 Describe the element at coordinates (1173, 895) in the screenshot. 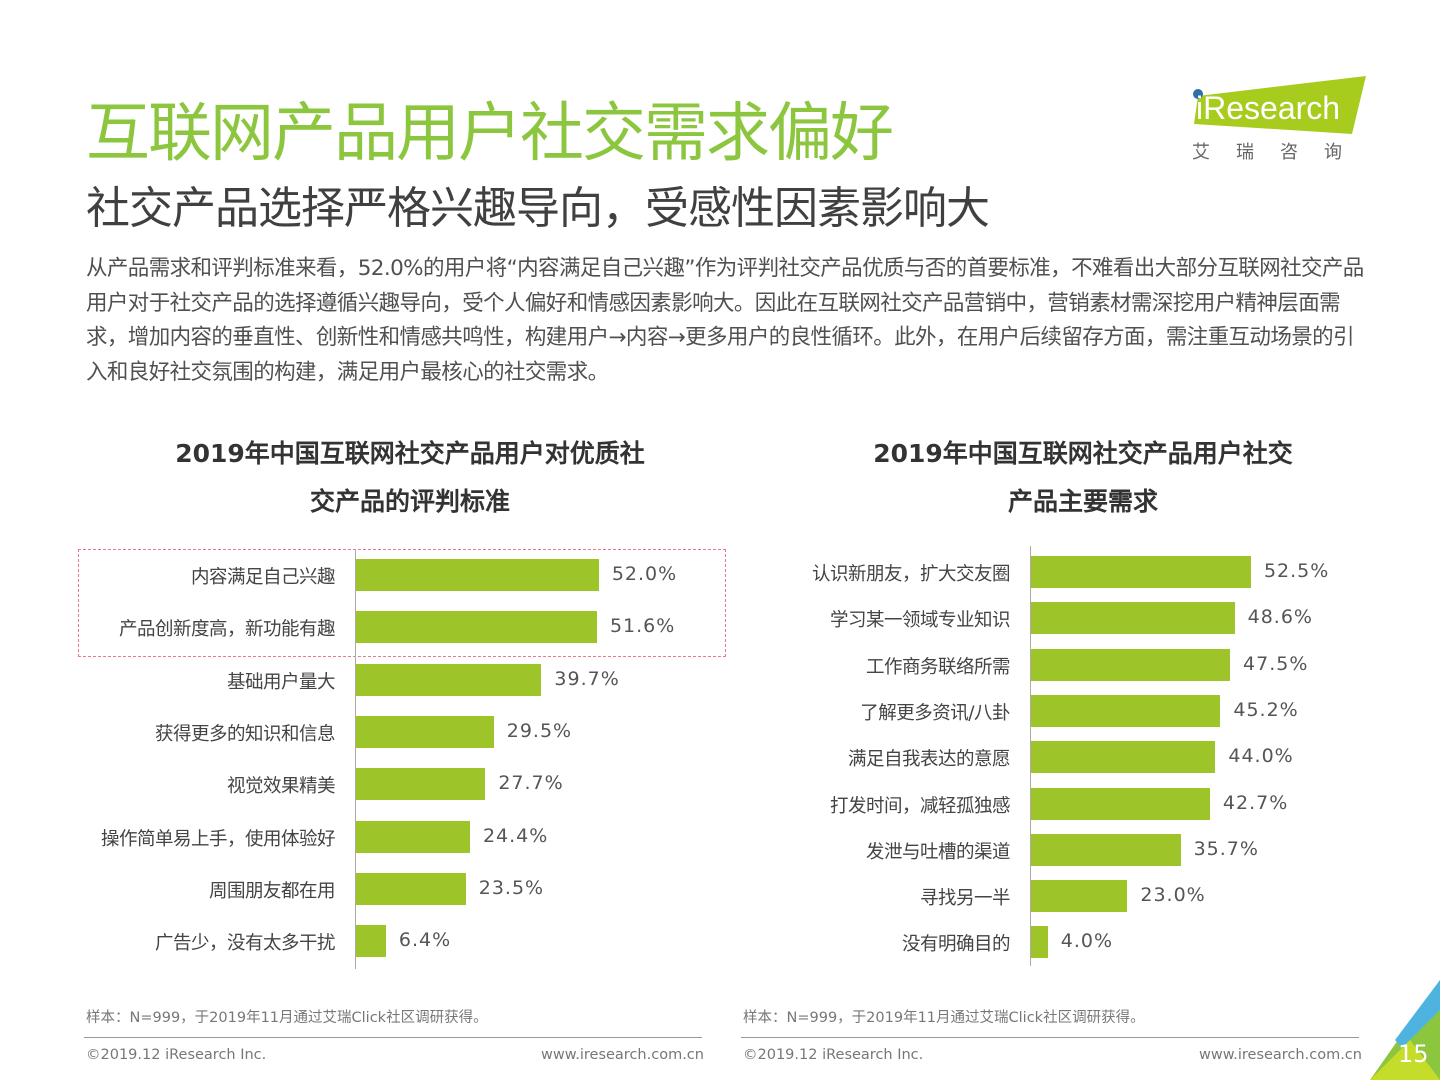

I see `value-label: 23.0%` at that location.